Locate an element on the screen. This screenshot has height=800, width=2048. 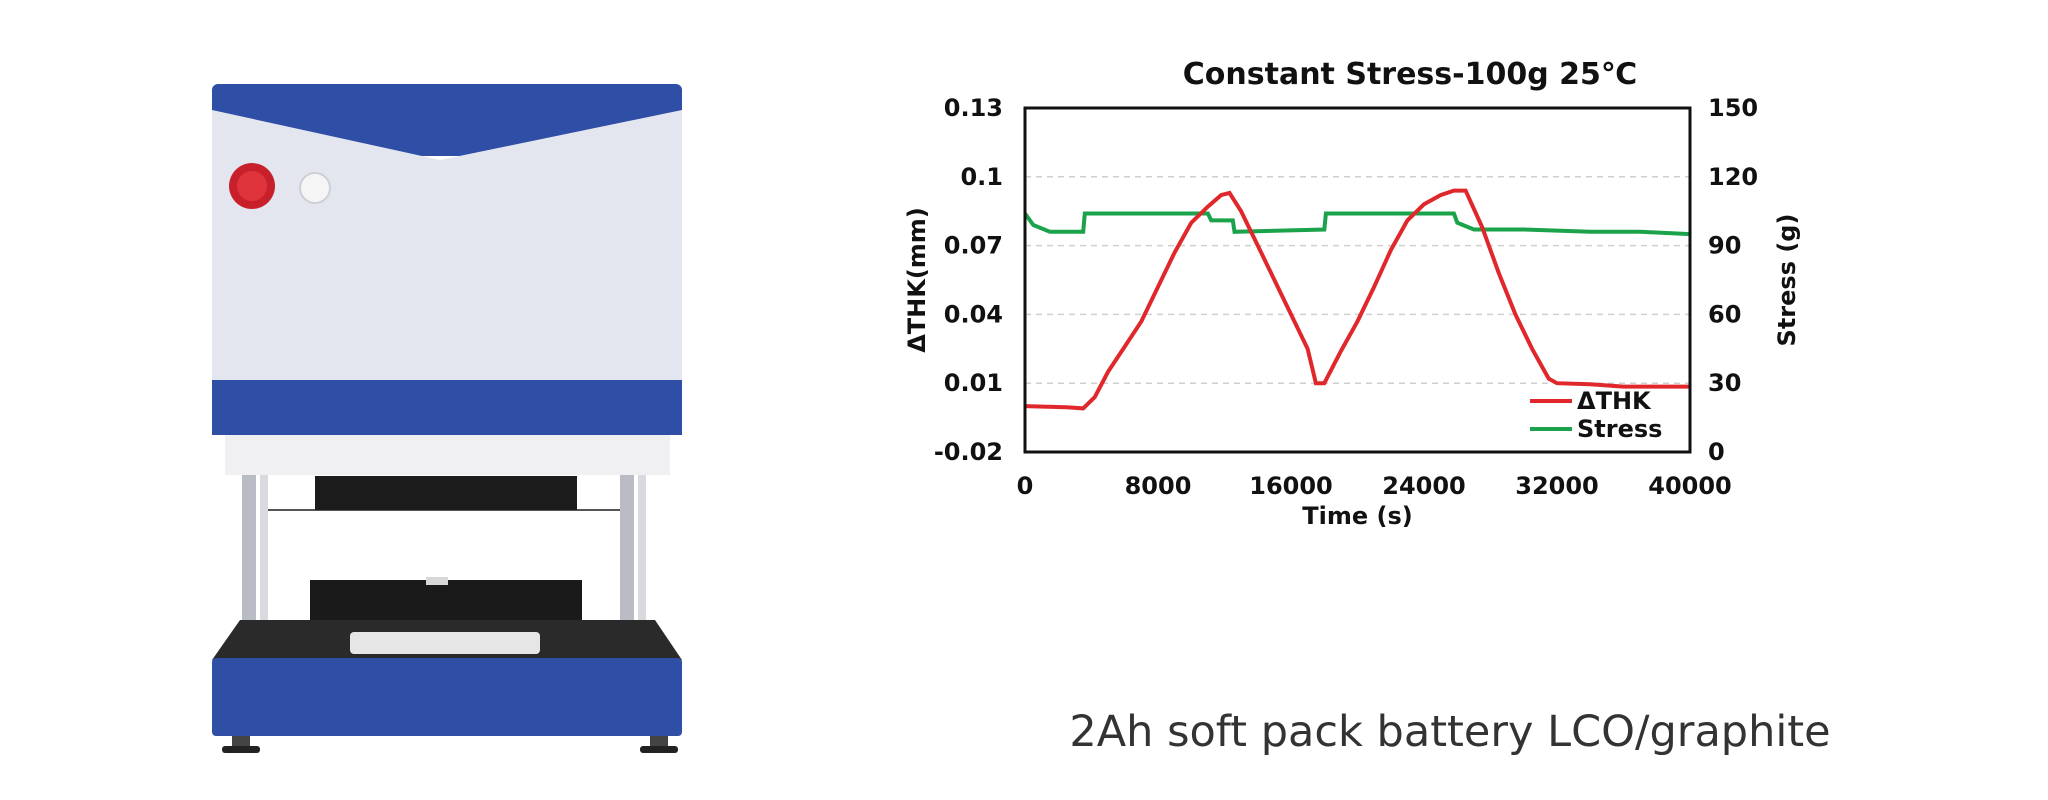
y-tick-label: 0.01 is located at coordinates (973, 383).